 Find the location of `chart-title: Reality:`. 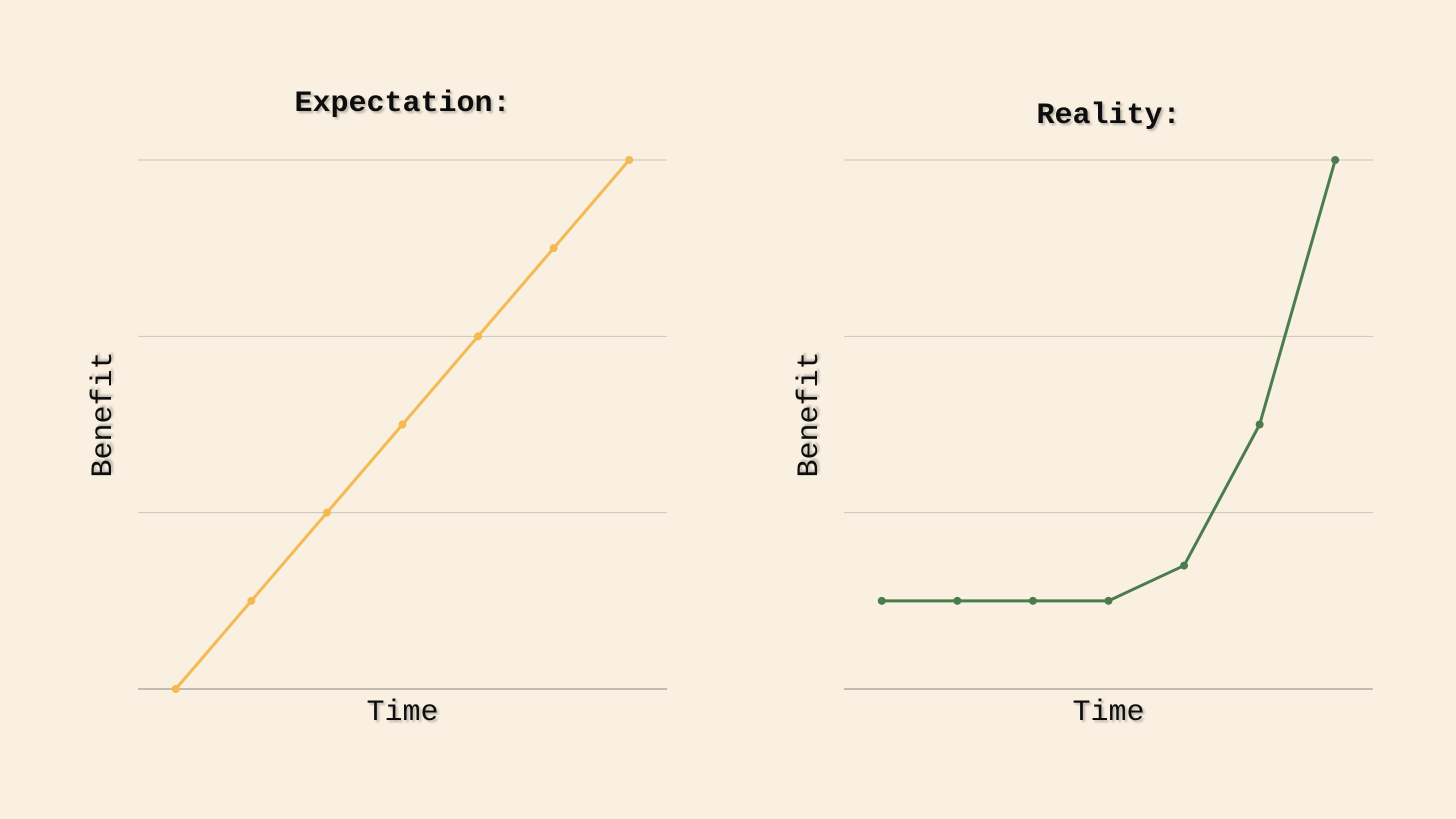

chart-title: Reality: is located at coordinates (1108, 116).